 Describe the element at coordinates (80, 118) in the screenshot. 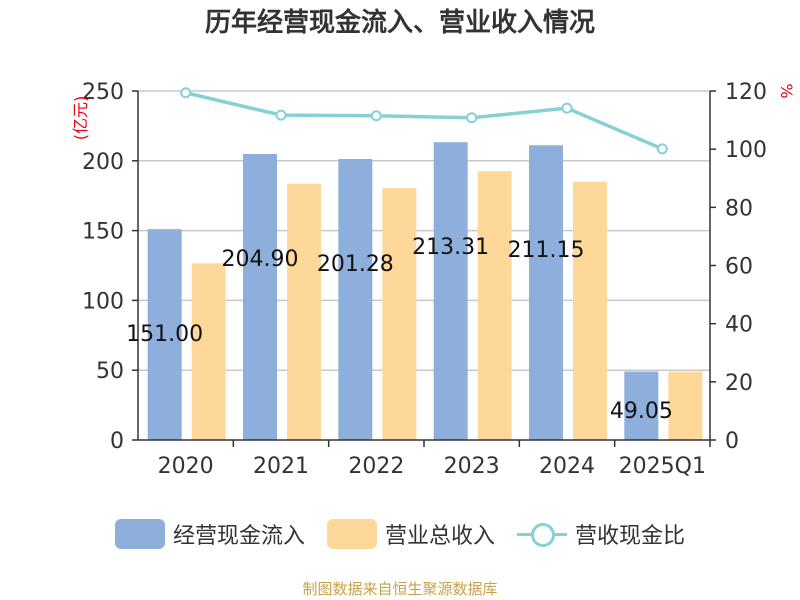

I see `left-axis-unit: (亿元)` at that location.